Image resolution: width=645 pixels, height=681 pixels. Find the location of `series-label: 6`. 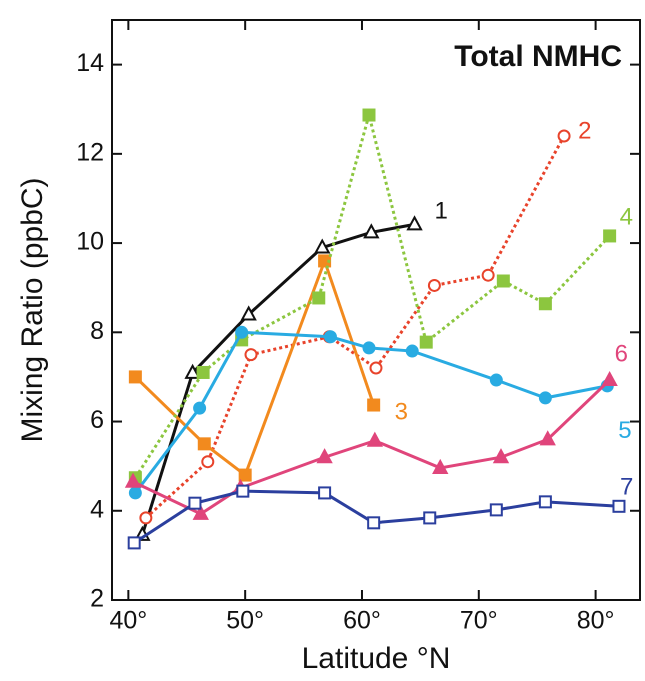

series-label: 6 is located at coordinates (621, 353).